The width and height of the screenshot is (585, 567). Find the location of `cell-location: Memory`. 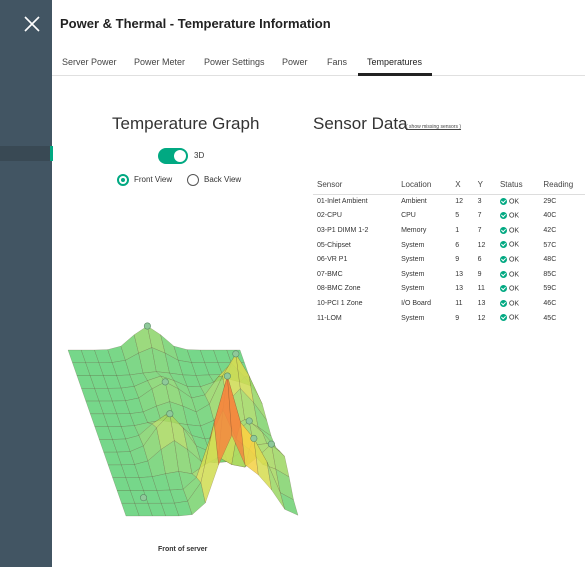

cell-location: Memory is located at coordinates (414, 230).